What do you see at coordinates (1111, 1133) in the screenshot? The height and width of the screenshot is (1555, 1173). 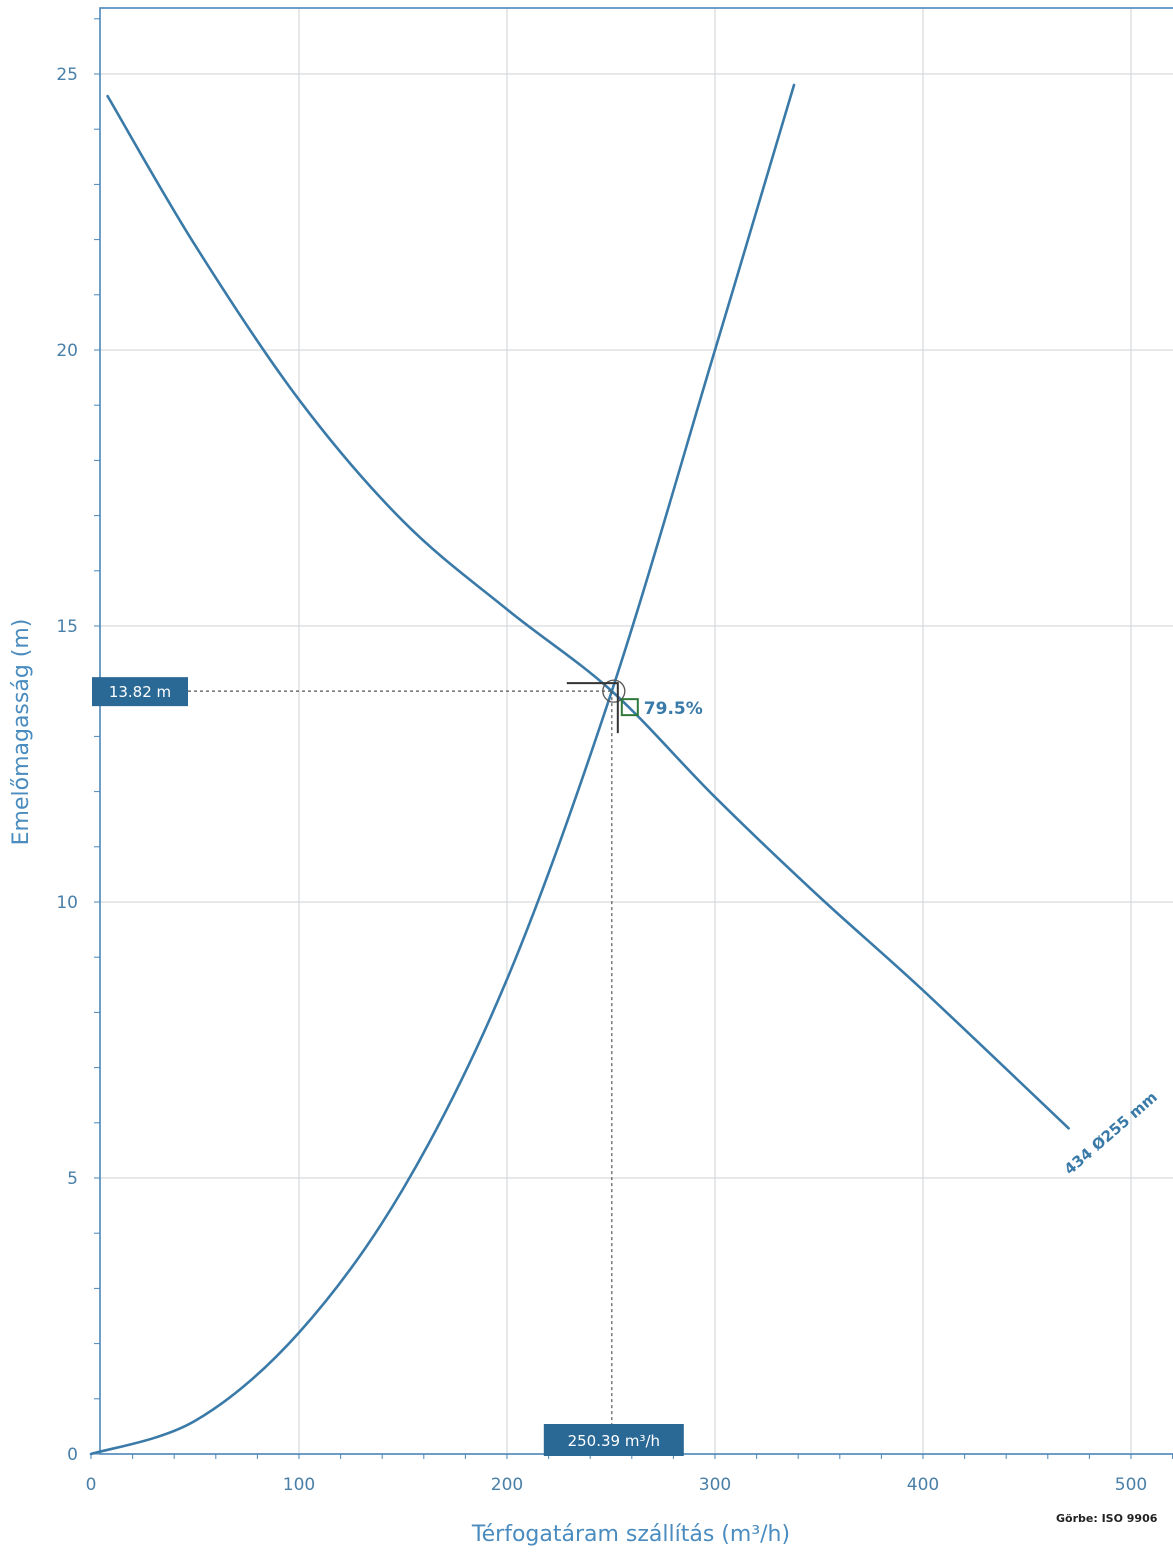 I see `series-label-pump-curve: 434 Ø255 mm` at bounding box center [1111, 1133].